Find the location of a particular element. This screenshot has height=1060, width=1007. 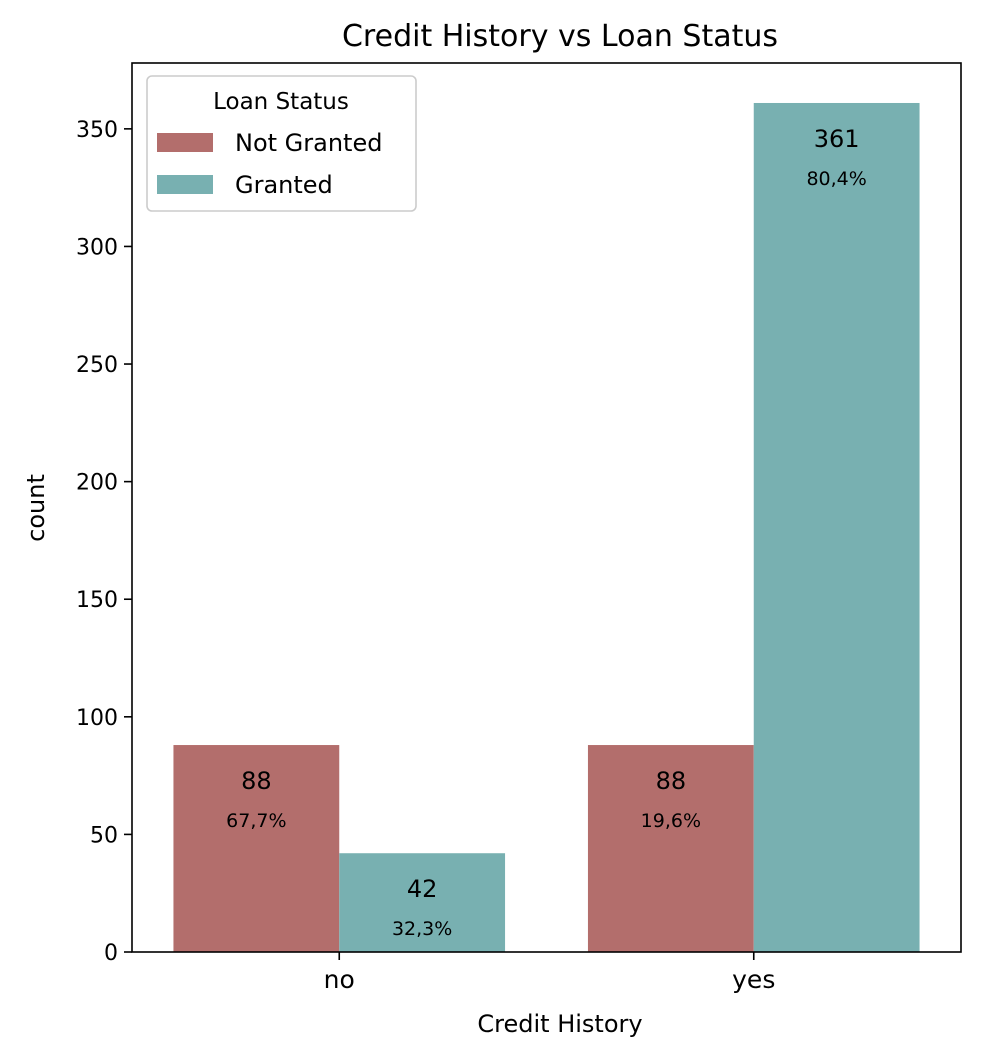

legend-label-not-granted: Not Granted is located at coordinates (308, 143).